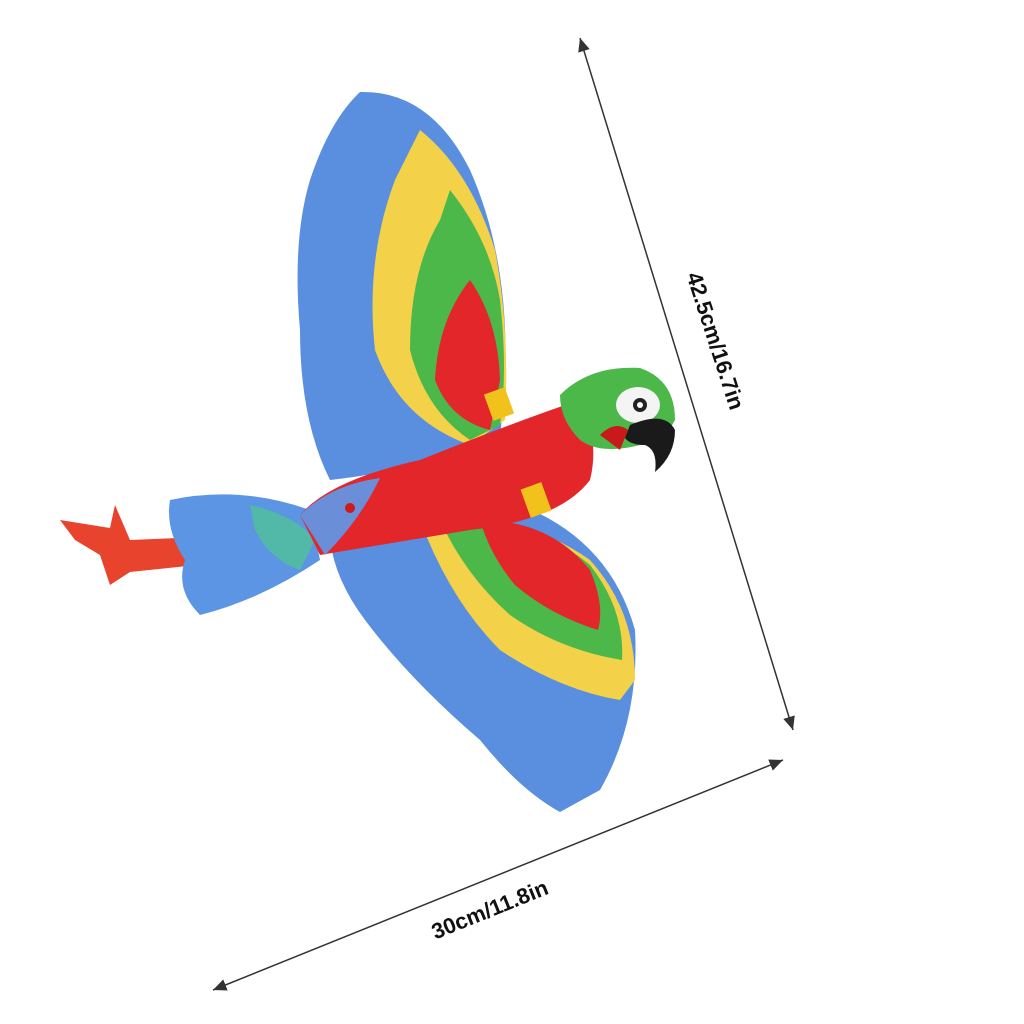 This screenshot has width=1024, height=1024. Describe the element at coordinates (650, 445) in the screenshot. I see `beak` at that location.